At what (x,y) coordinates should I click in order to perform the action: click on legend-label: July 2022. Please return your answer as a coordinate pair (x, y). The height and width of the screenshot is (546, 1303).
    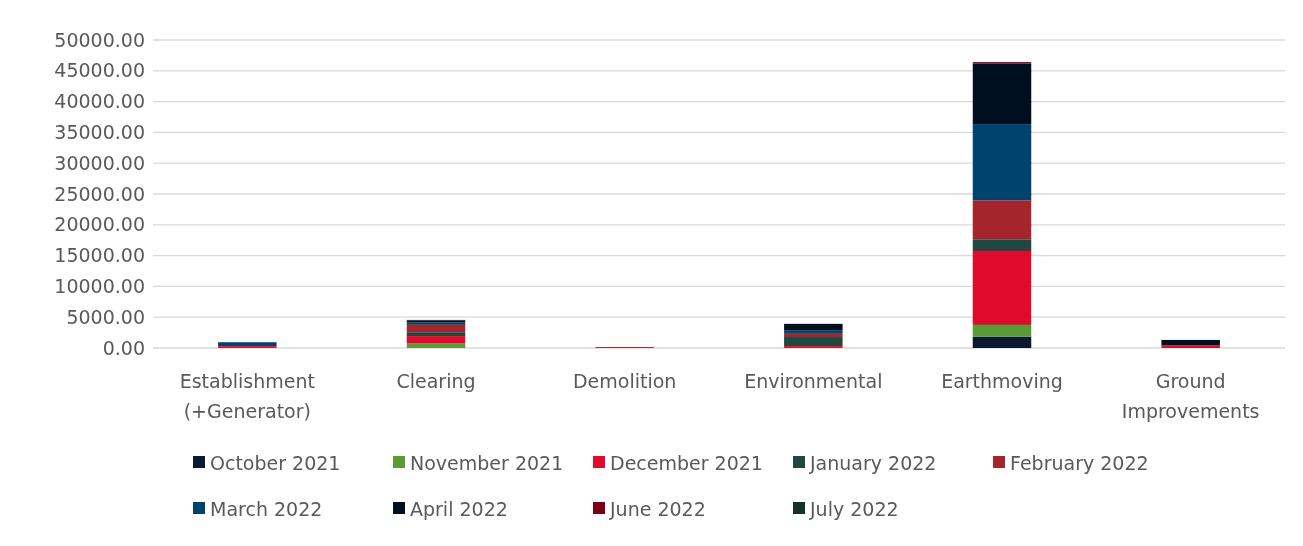
    Looking at the image, I should click on (854, 508).